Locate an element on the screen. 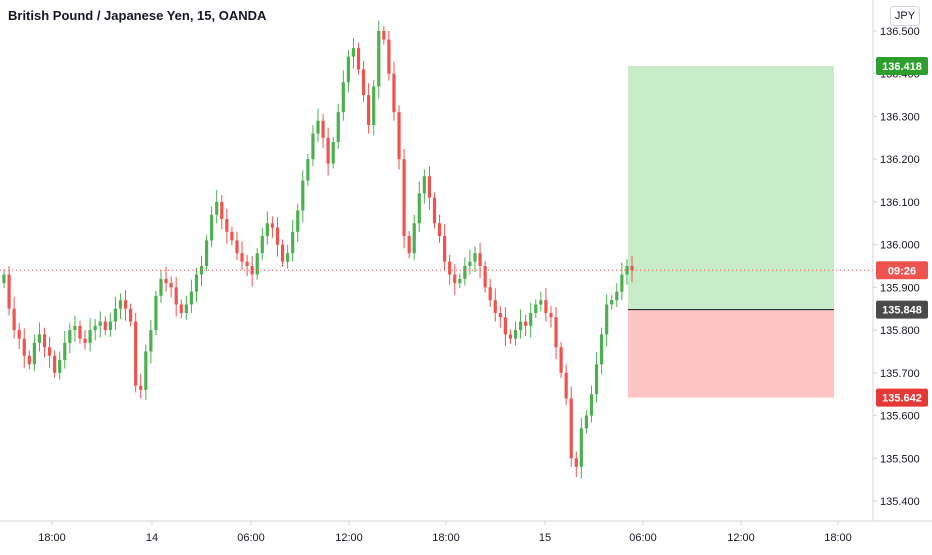 The image size is (932, 555). x-tick-label: 06:00 is located at coordinates (251, 538).